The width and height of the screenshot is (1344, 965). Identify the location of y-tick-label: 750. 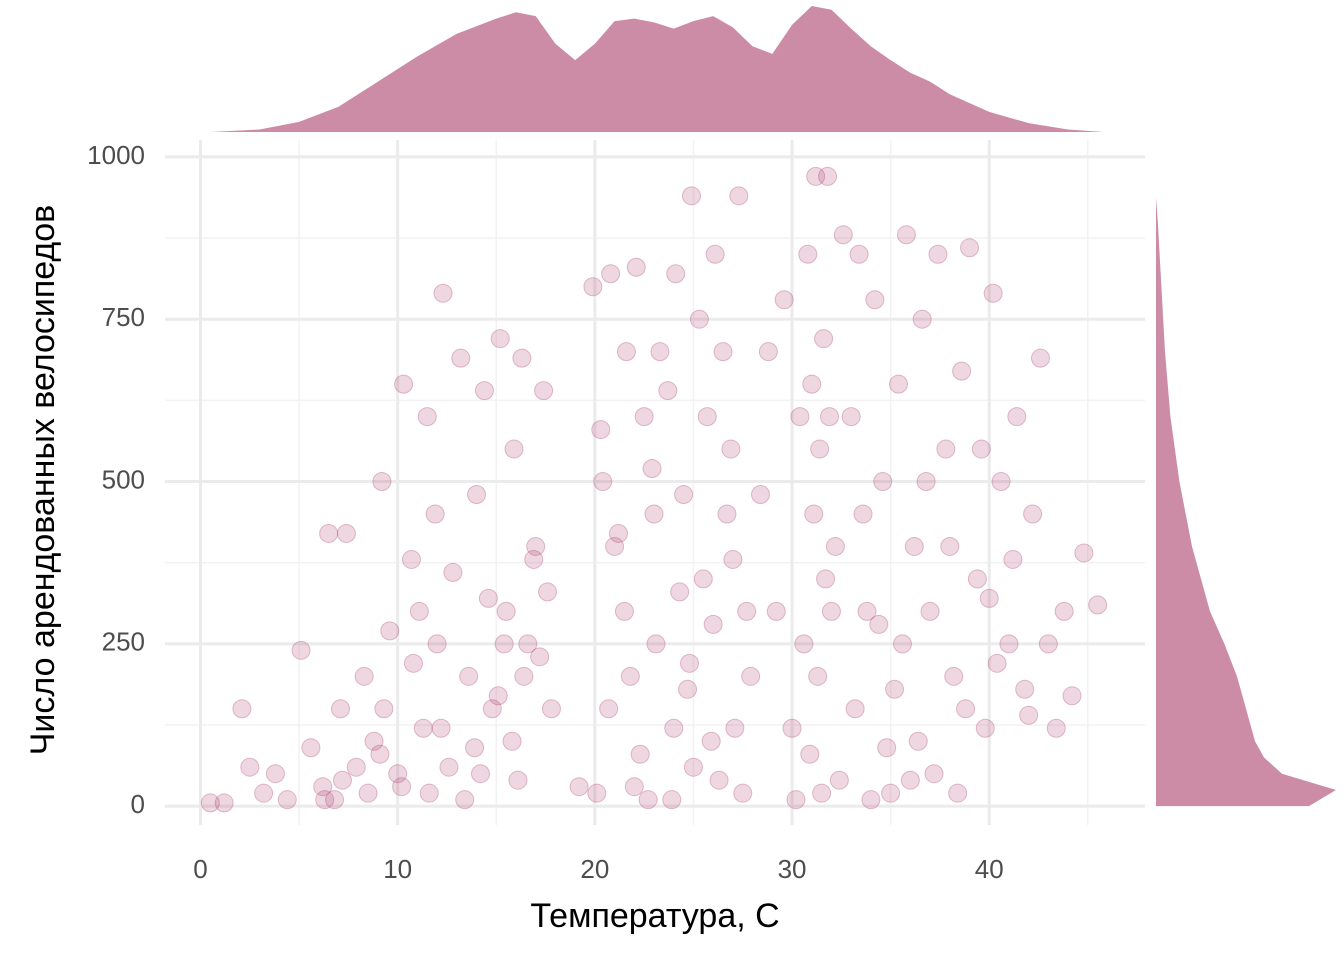
(123, 317).